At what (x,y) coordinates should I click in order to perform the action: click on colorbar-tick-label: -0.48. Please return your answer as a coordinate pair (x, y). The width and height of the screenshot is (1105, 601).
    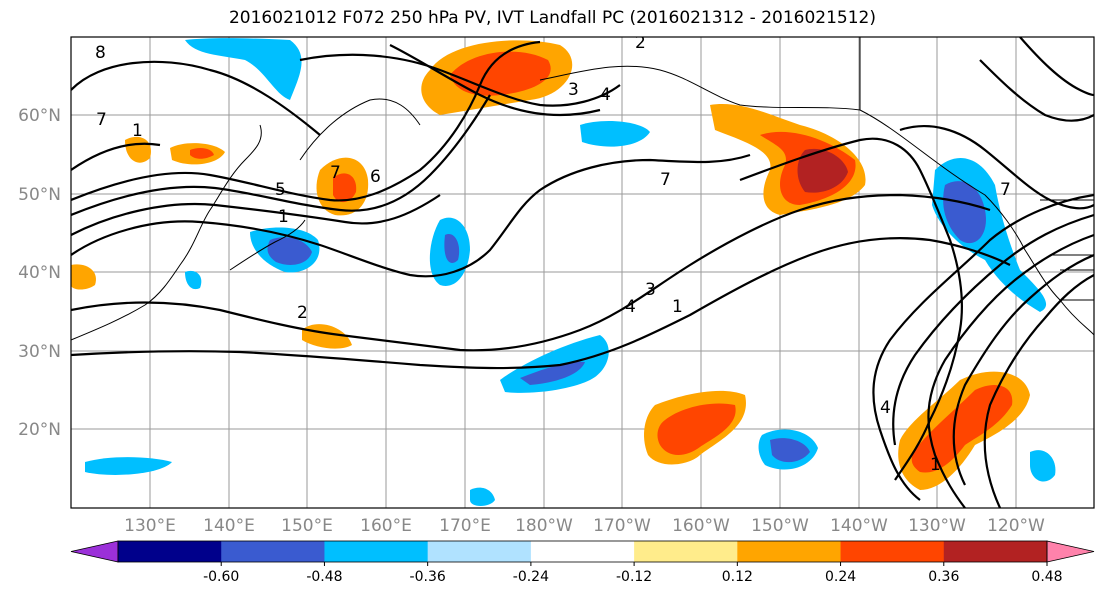
    Looking at the image, I should click on (324, 577).